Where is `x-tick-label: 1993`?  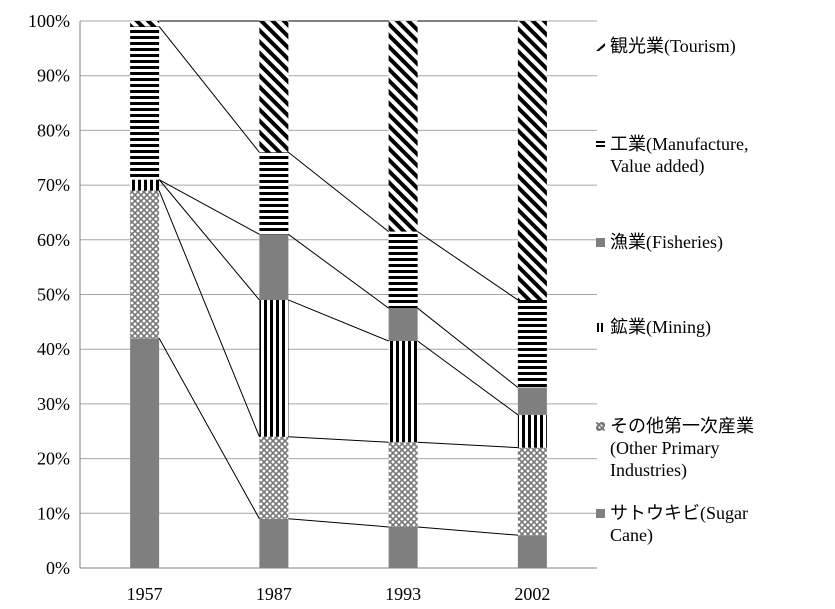 x-tick-label: 1993 is located at coordinates (403, 594).